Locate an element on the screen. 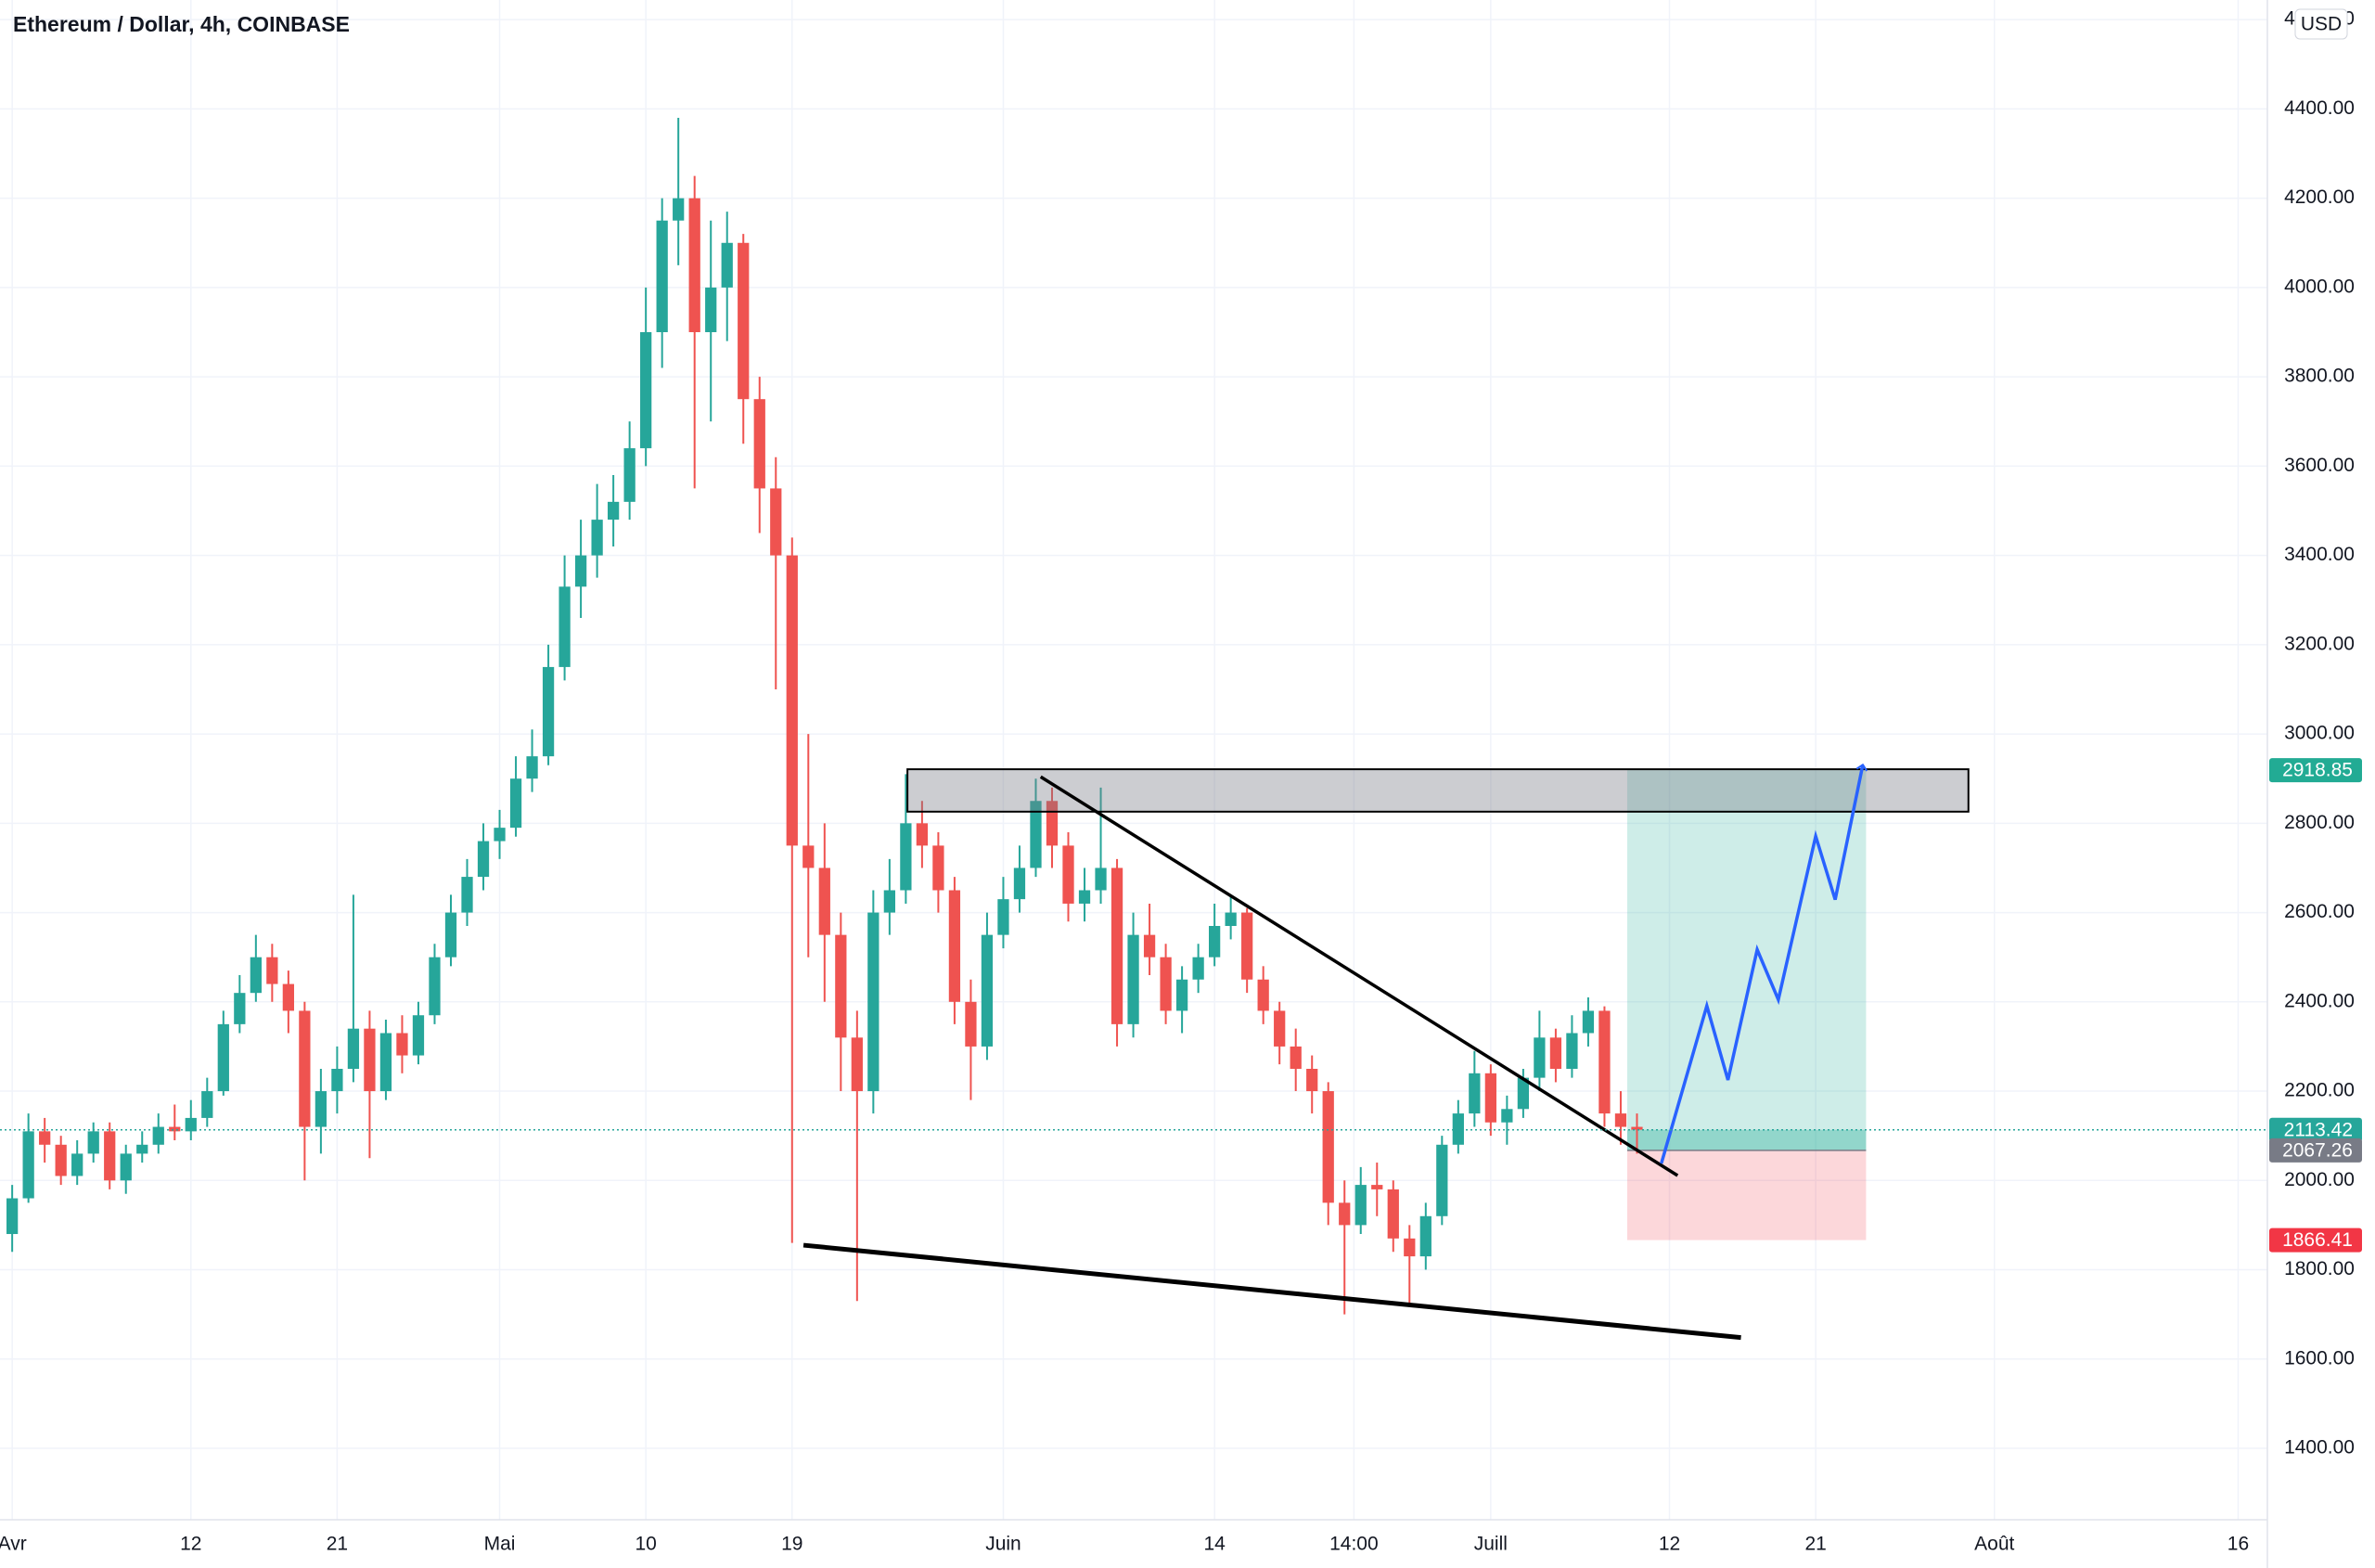 Image resolution: width=2375 pixels, height=1568 pixels. y-tick-label: 4200.00 is located at coordinates (2319, 197).